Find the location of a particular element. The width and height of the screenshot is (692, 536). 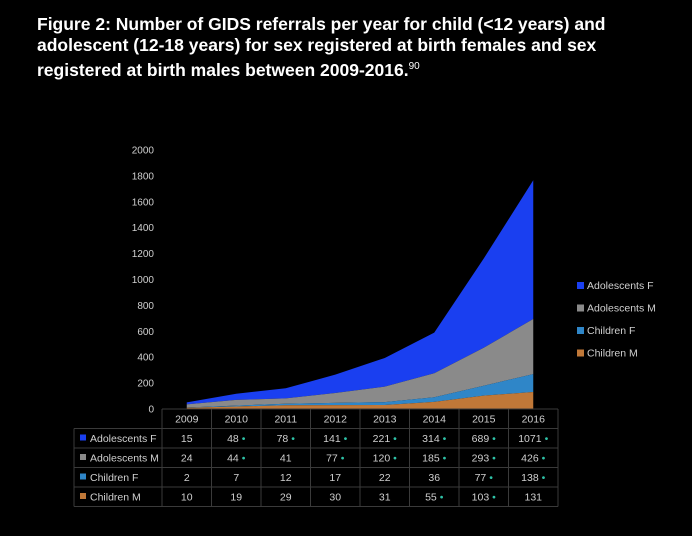

y-tick-label: 600 is located at coordinates (145, 332).